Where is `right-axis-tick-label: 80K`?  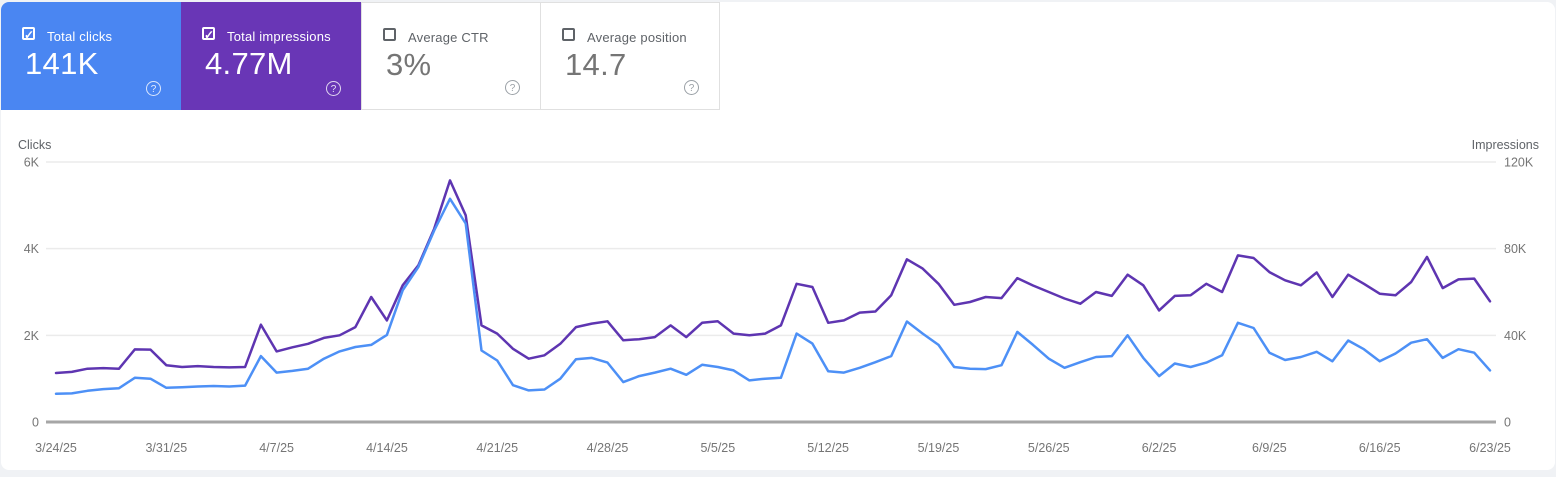 right-axis-tick-label: 80K is located at coordinates (1515, 249).